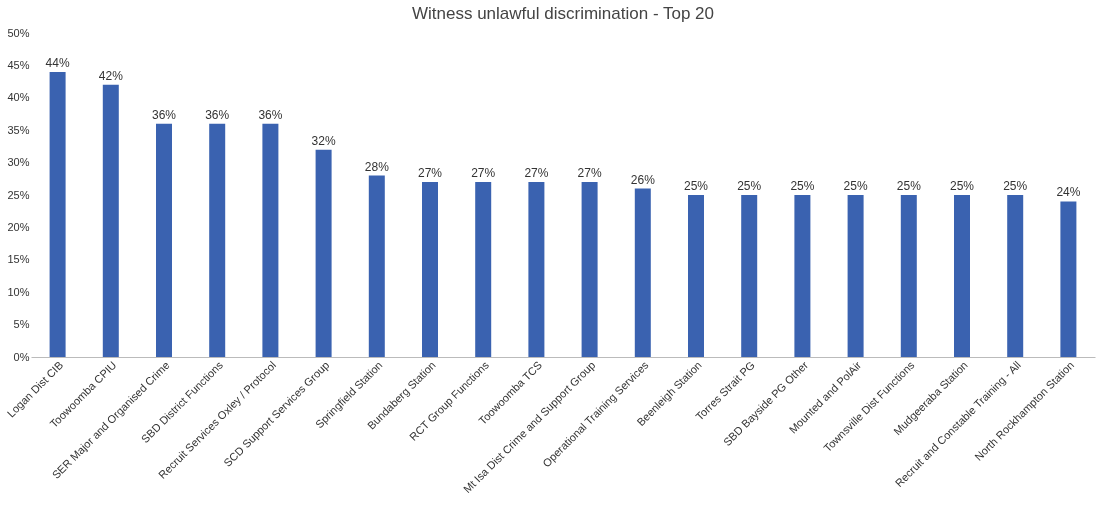  What do you see at coordinates (18, 259) in the screenshot?
I see `y-tick-label: 15%` at bounding box center [18, 259].